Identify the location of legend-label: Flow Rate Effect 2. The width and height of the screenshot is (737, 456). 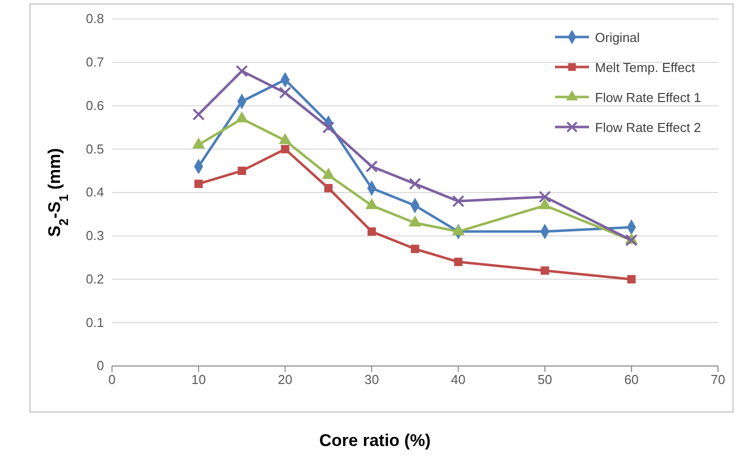
(648, 127).